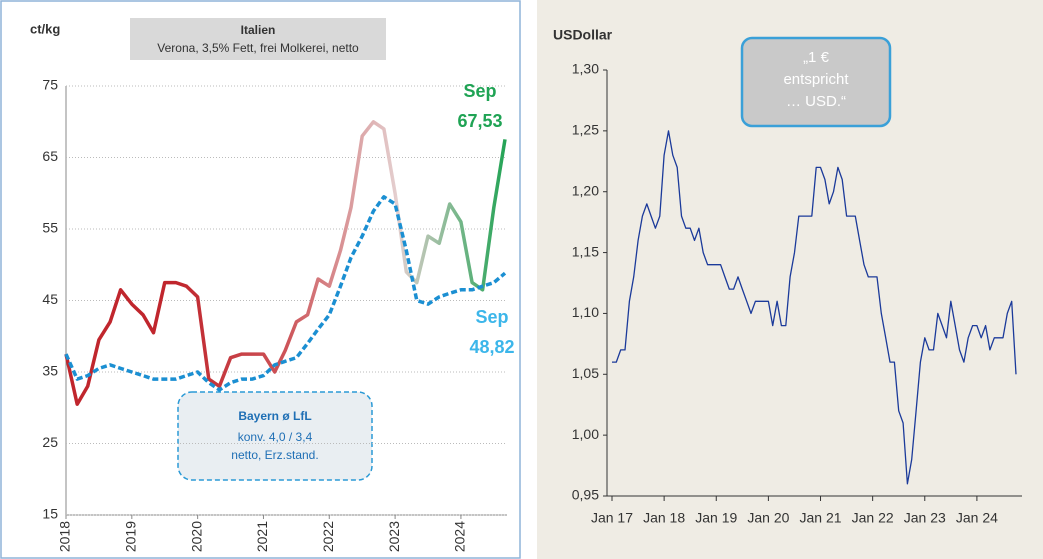 Image resolution: width=1043 pixels, height=559 pixels. I want to click on x-tick-label: 2019, so click(131, 536).